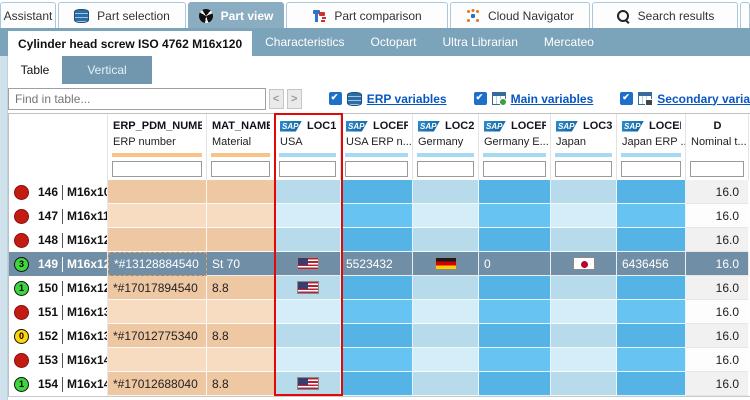 Image resolution: width=750 pixels, height=400 pixels. What do you see at coordinates (130, 43) in the screenshot?
I see `subtab-part-document: Cylinder head screw ISO 4762 M16x120` at bounding box center [130, 43].